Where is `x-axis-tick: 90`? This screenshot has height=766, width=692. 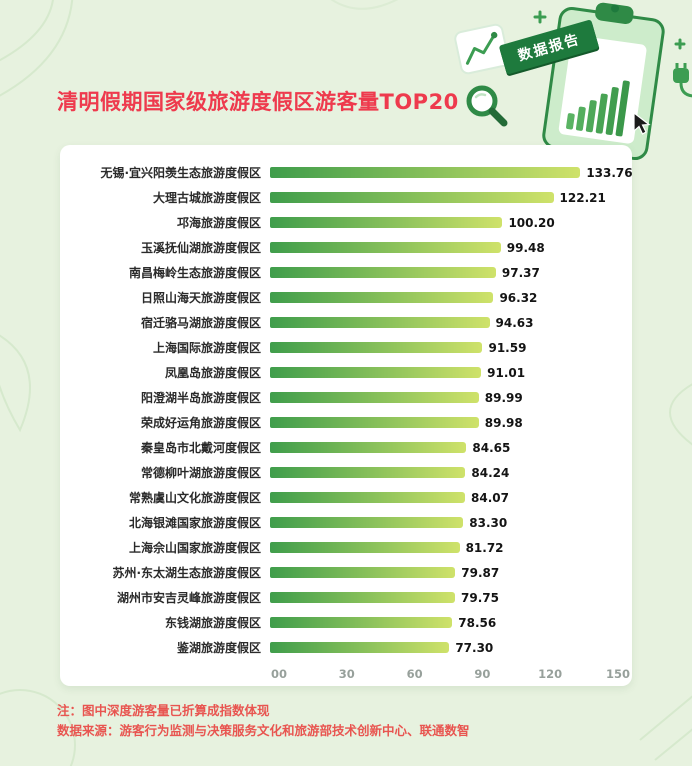
x-axis-tick: 90 is located at coordinates (482, 674).